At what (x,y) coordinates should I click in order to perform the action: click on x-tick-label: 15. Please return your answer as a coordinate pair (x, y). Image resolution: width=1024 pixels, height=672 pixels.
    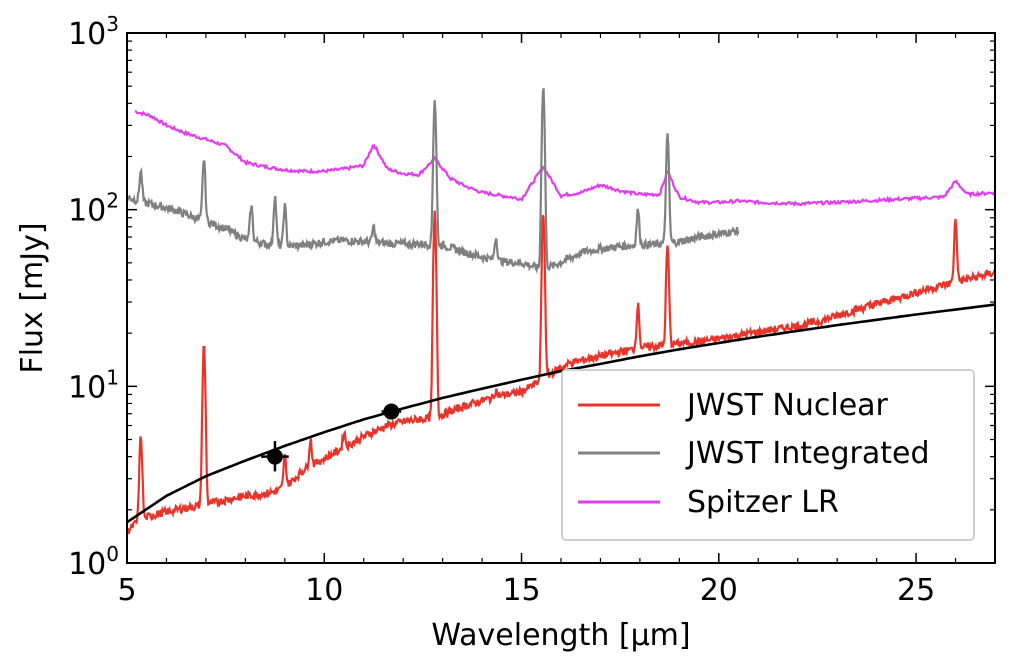
    Looking at the image, I should click on (521, 590).